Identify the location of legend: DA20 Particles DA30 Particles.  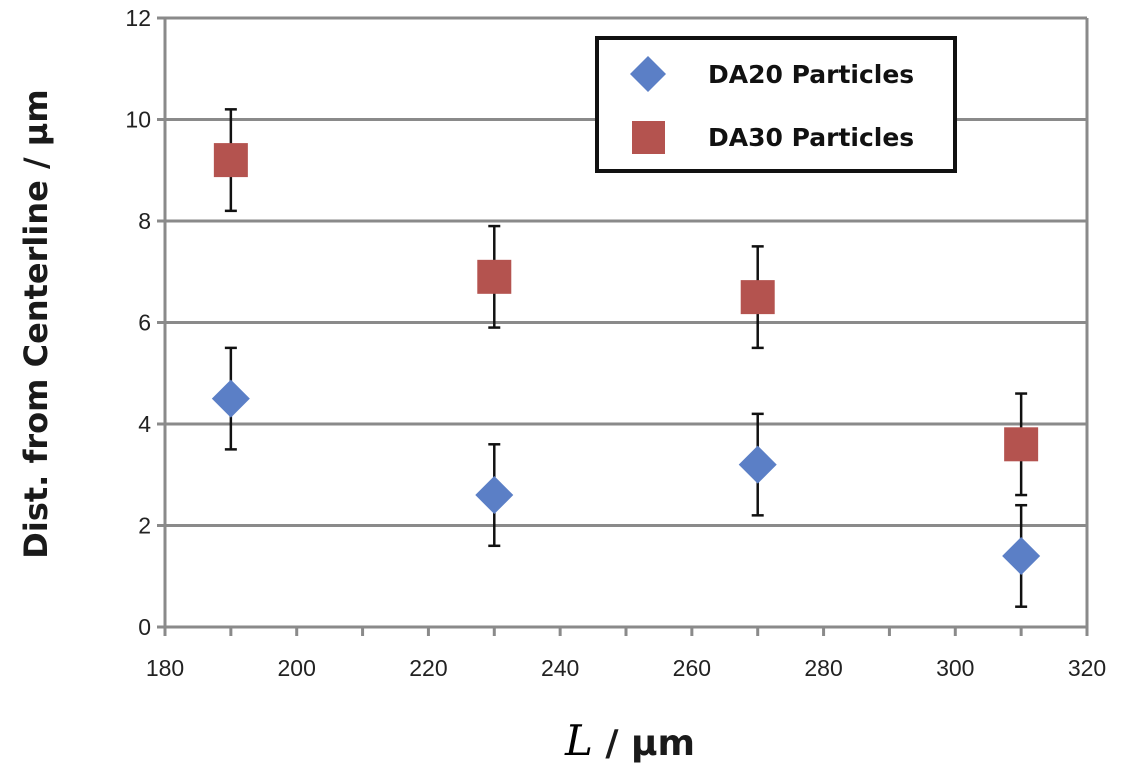
(776, 104).